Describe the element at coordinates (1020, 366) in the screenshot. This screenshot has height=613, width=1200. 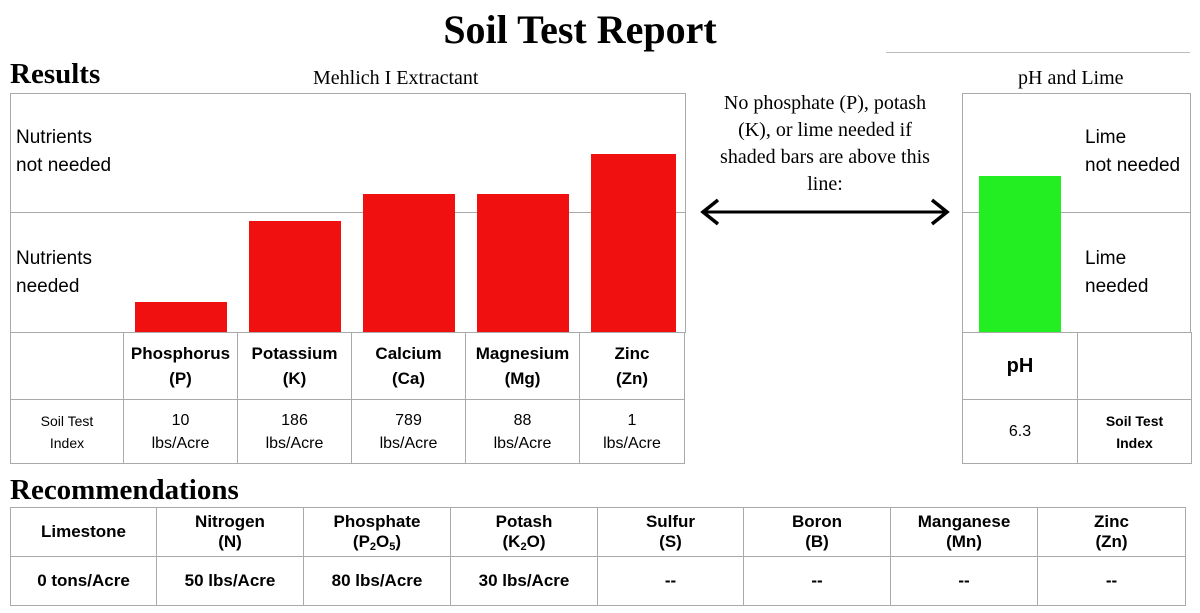
I see `ph-header: pH` at that location.